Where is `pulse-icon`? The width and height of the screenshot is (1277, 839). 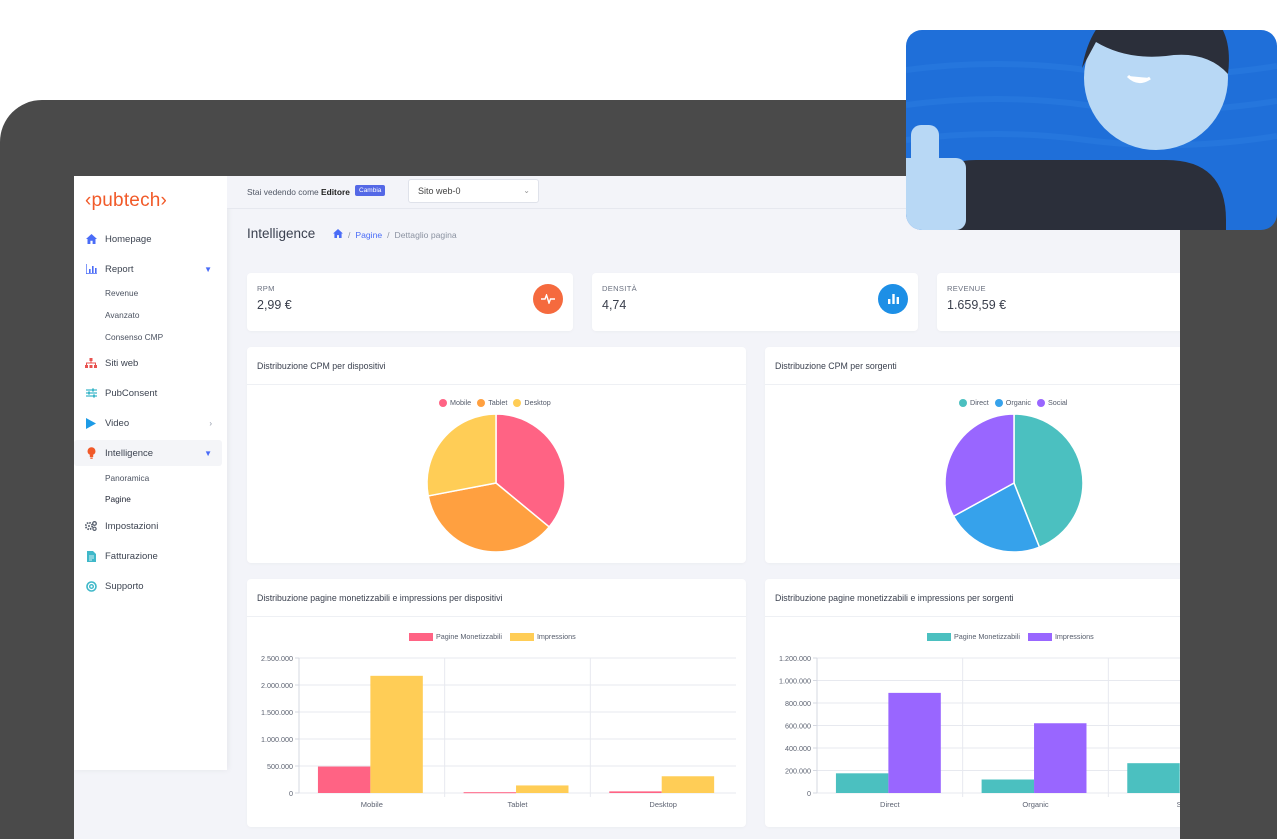 pulse-icon is located at coordinates (548, 299).